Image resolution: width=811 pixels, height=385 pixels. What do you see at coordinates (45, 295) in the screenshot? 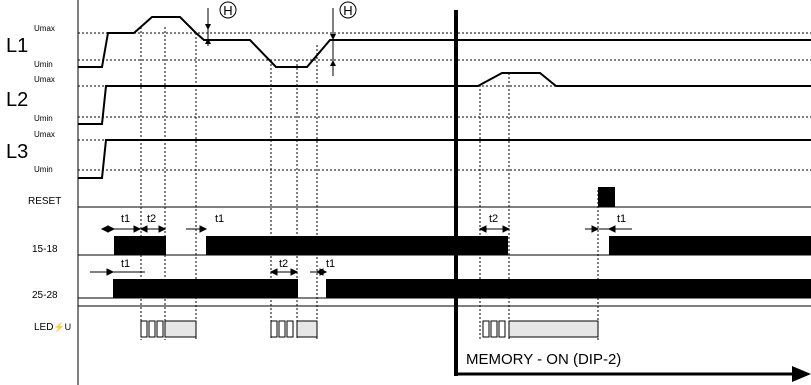
I see `label-25-28: 25-28` at bounding box center [45, 295].